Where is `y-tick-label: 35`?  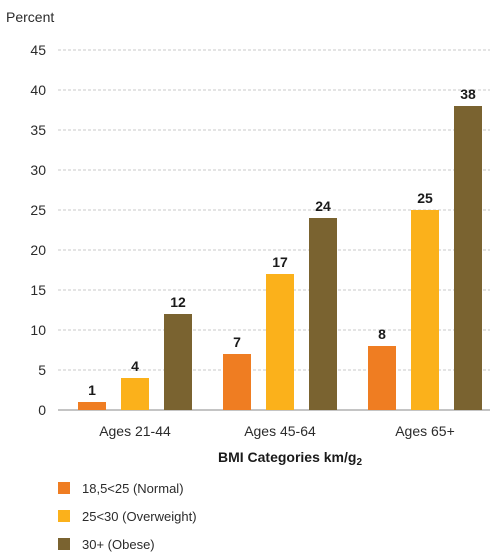 y-tick-label: 35 is located at coordinates (38, 130).